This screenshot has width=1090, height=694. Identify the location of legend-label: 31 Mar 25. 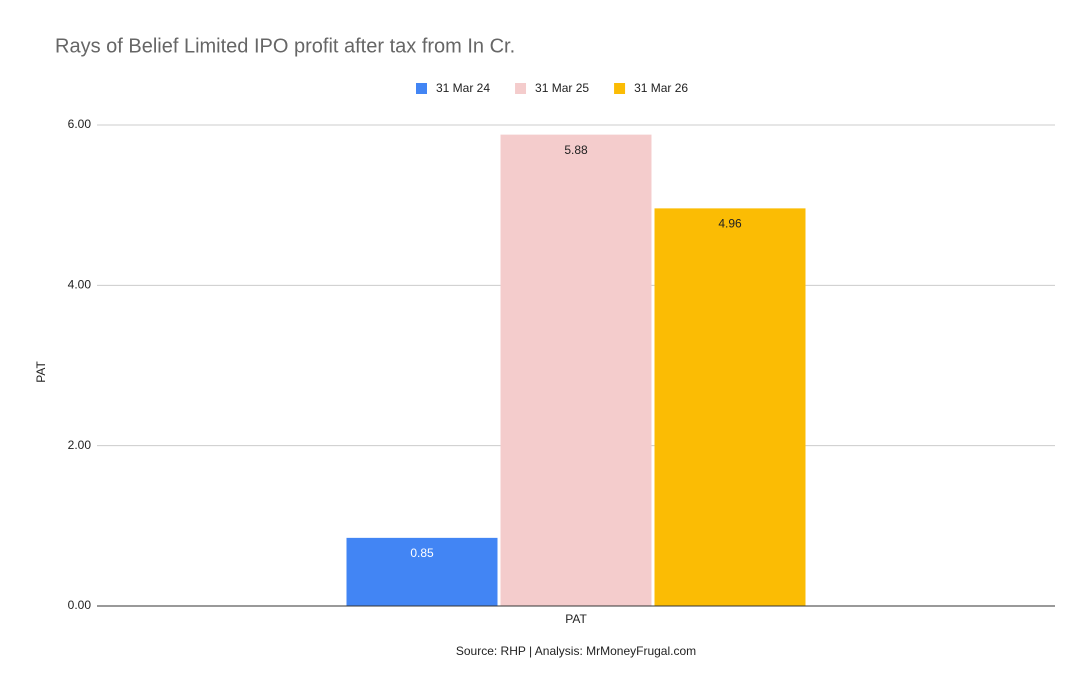
(562, 88).